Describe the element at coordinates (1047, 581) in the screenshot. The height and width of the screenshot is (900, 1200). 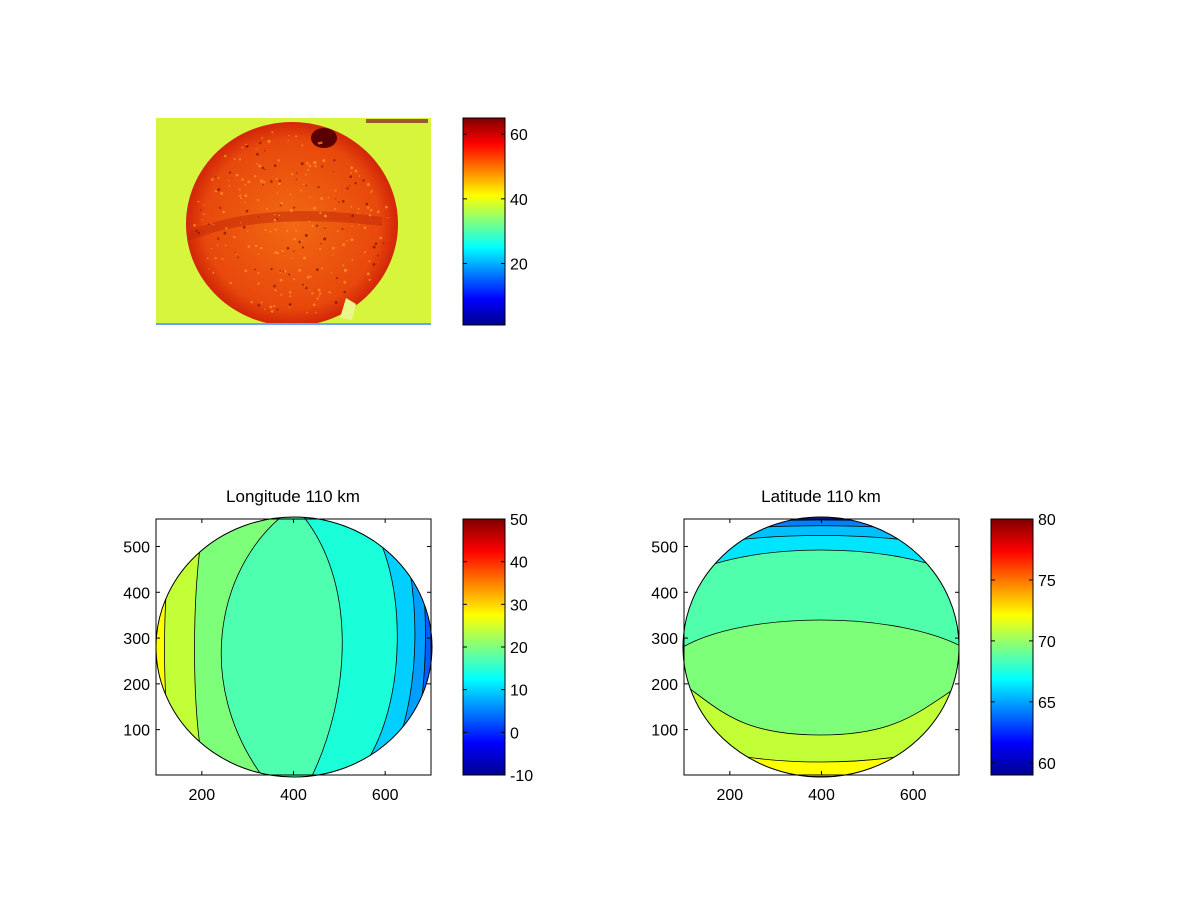
I see `colorbar-tick-label: 75` at that location.